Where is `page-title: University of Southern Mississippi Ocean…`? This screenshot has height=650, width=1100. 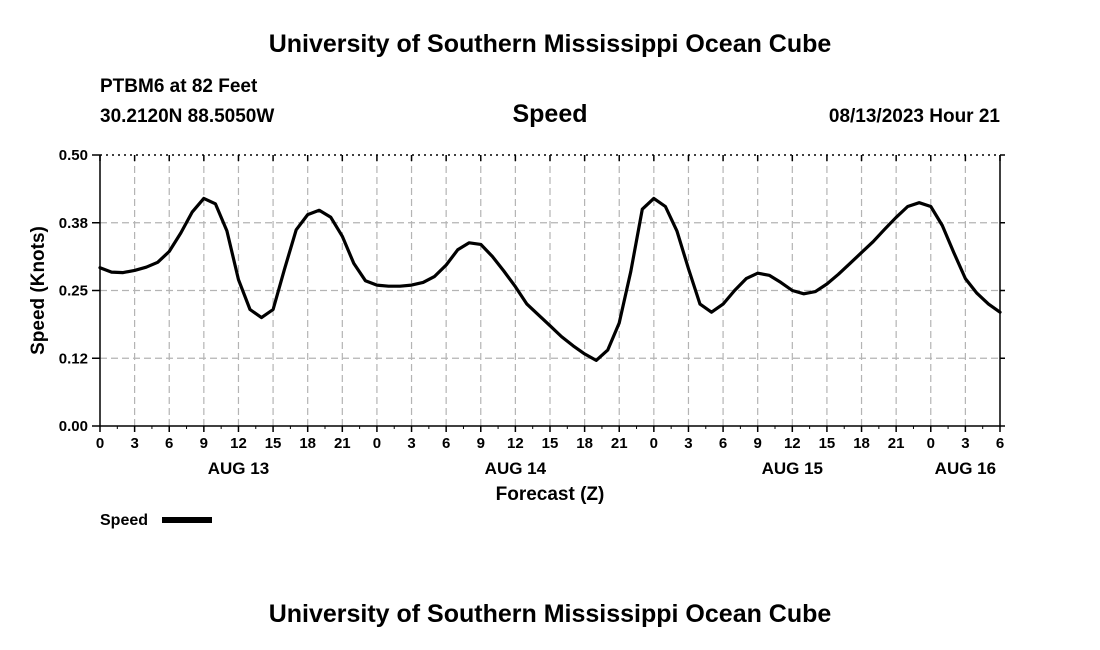
page-title: University of Southern Mississippi Ocean… is located at coordinates (550, 44).